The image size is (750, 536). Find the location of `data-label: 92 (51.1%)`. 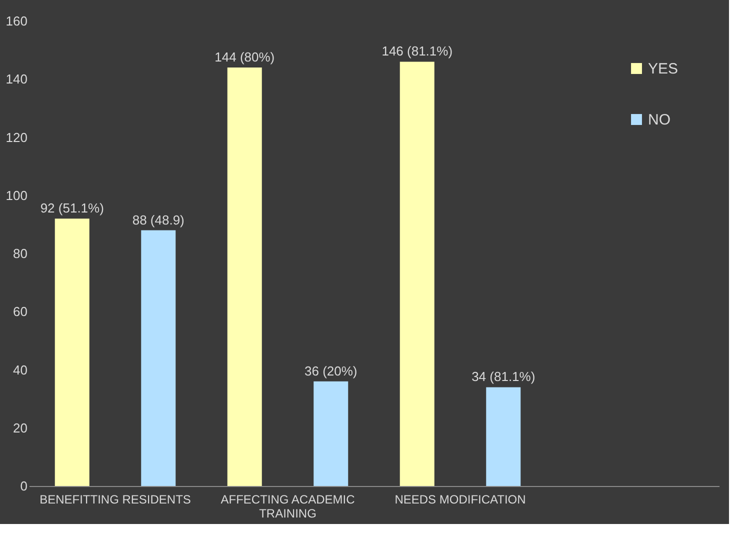

data-label: 92 (51.1%) is located at coordinates (72, 208).